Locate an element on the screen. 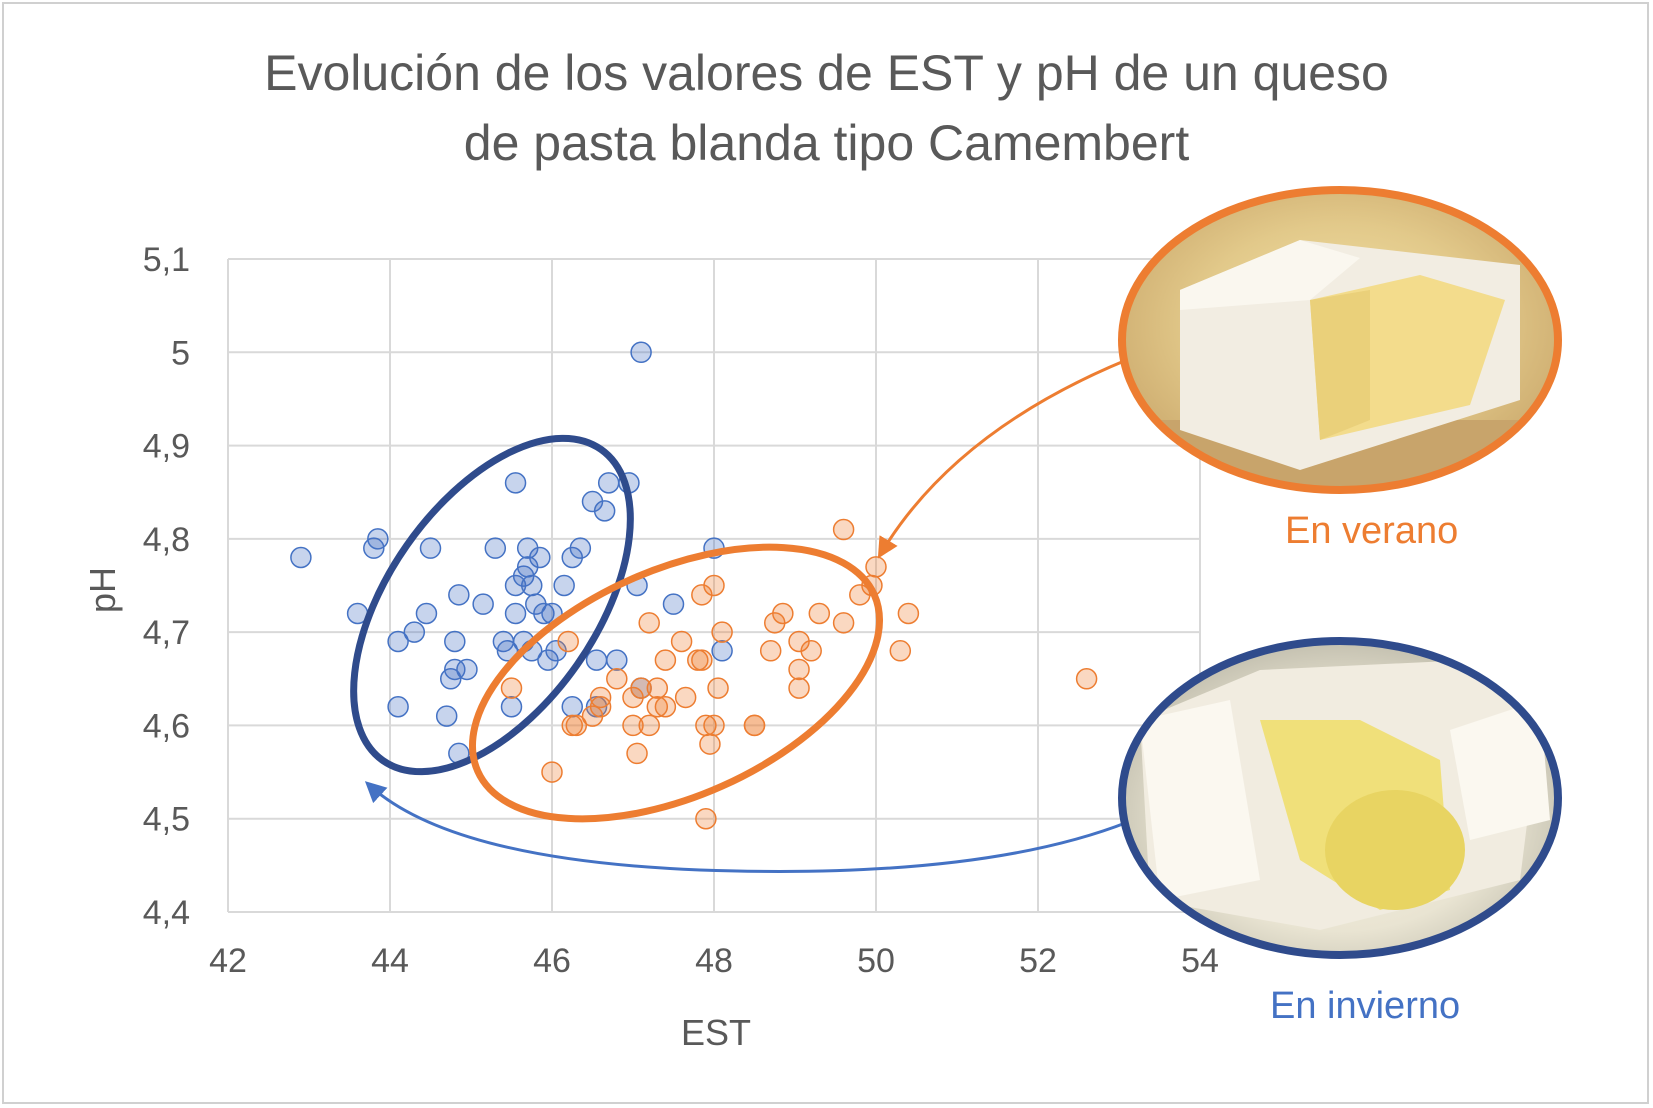 Image resolution: width=1653 pixels, height=1108 pixels. summer-cluster-ellipse is located at coordinates (676, 683).